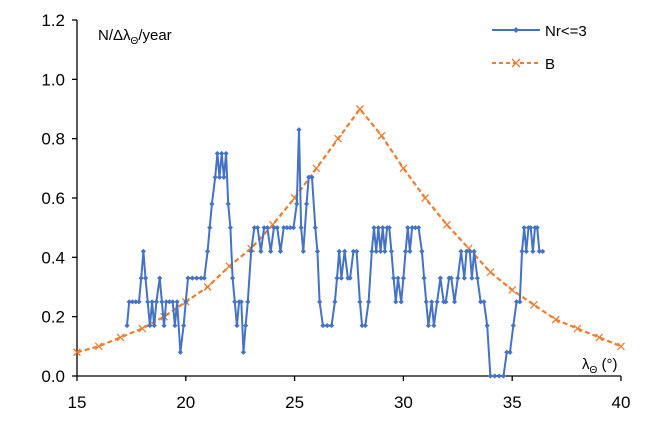  I want to click on y-tick-label: 0.4, so click(53, 257).